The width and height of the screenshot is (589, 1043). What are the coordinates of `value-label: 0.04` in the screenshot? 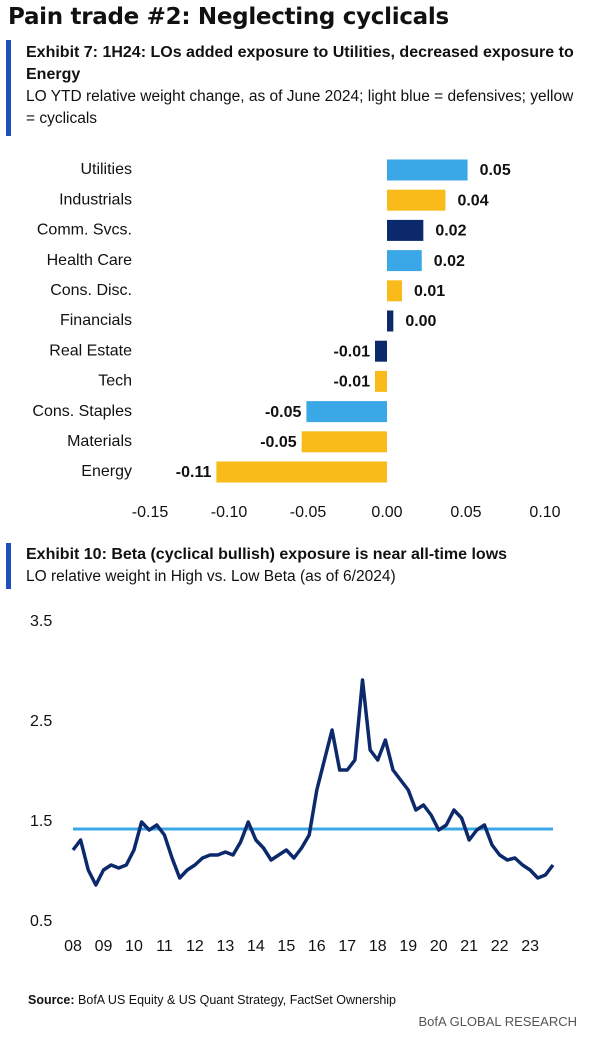 It's located at (472, 200).